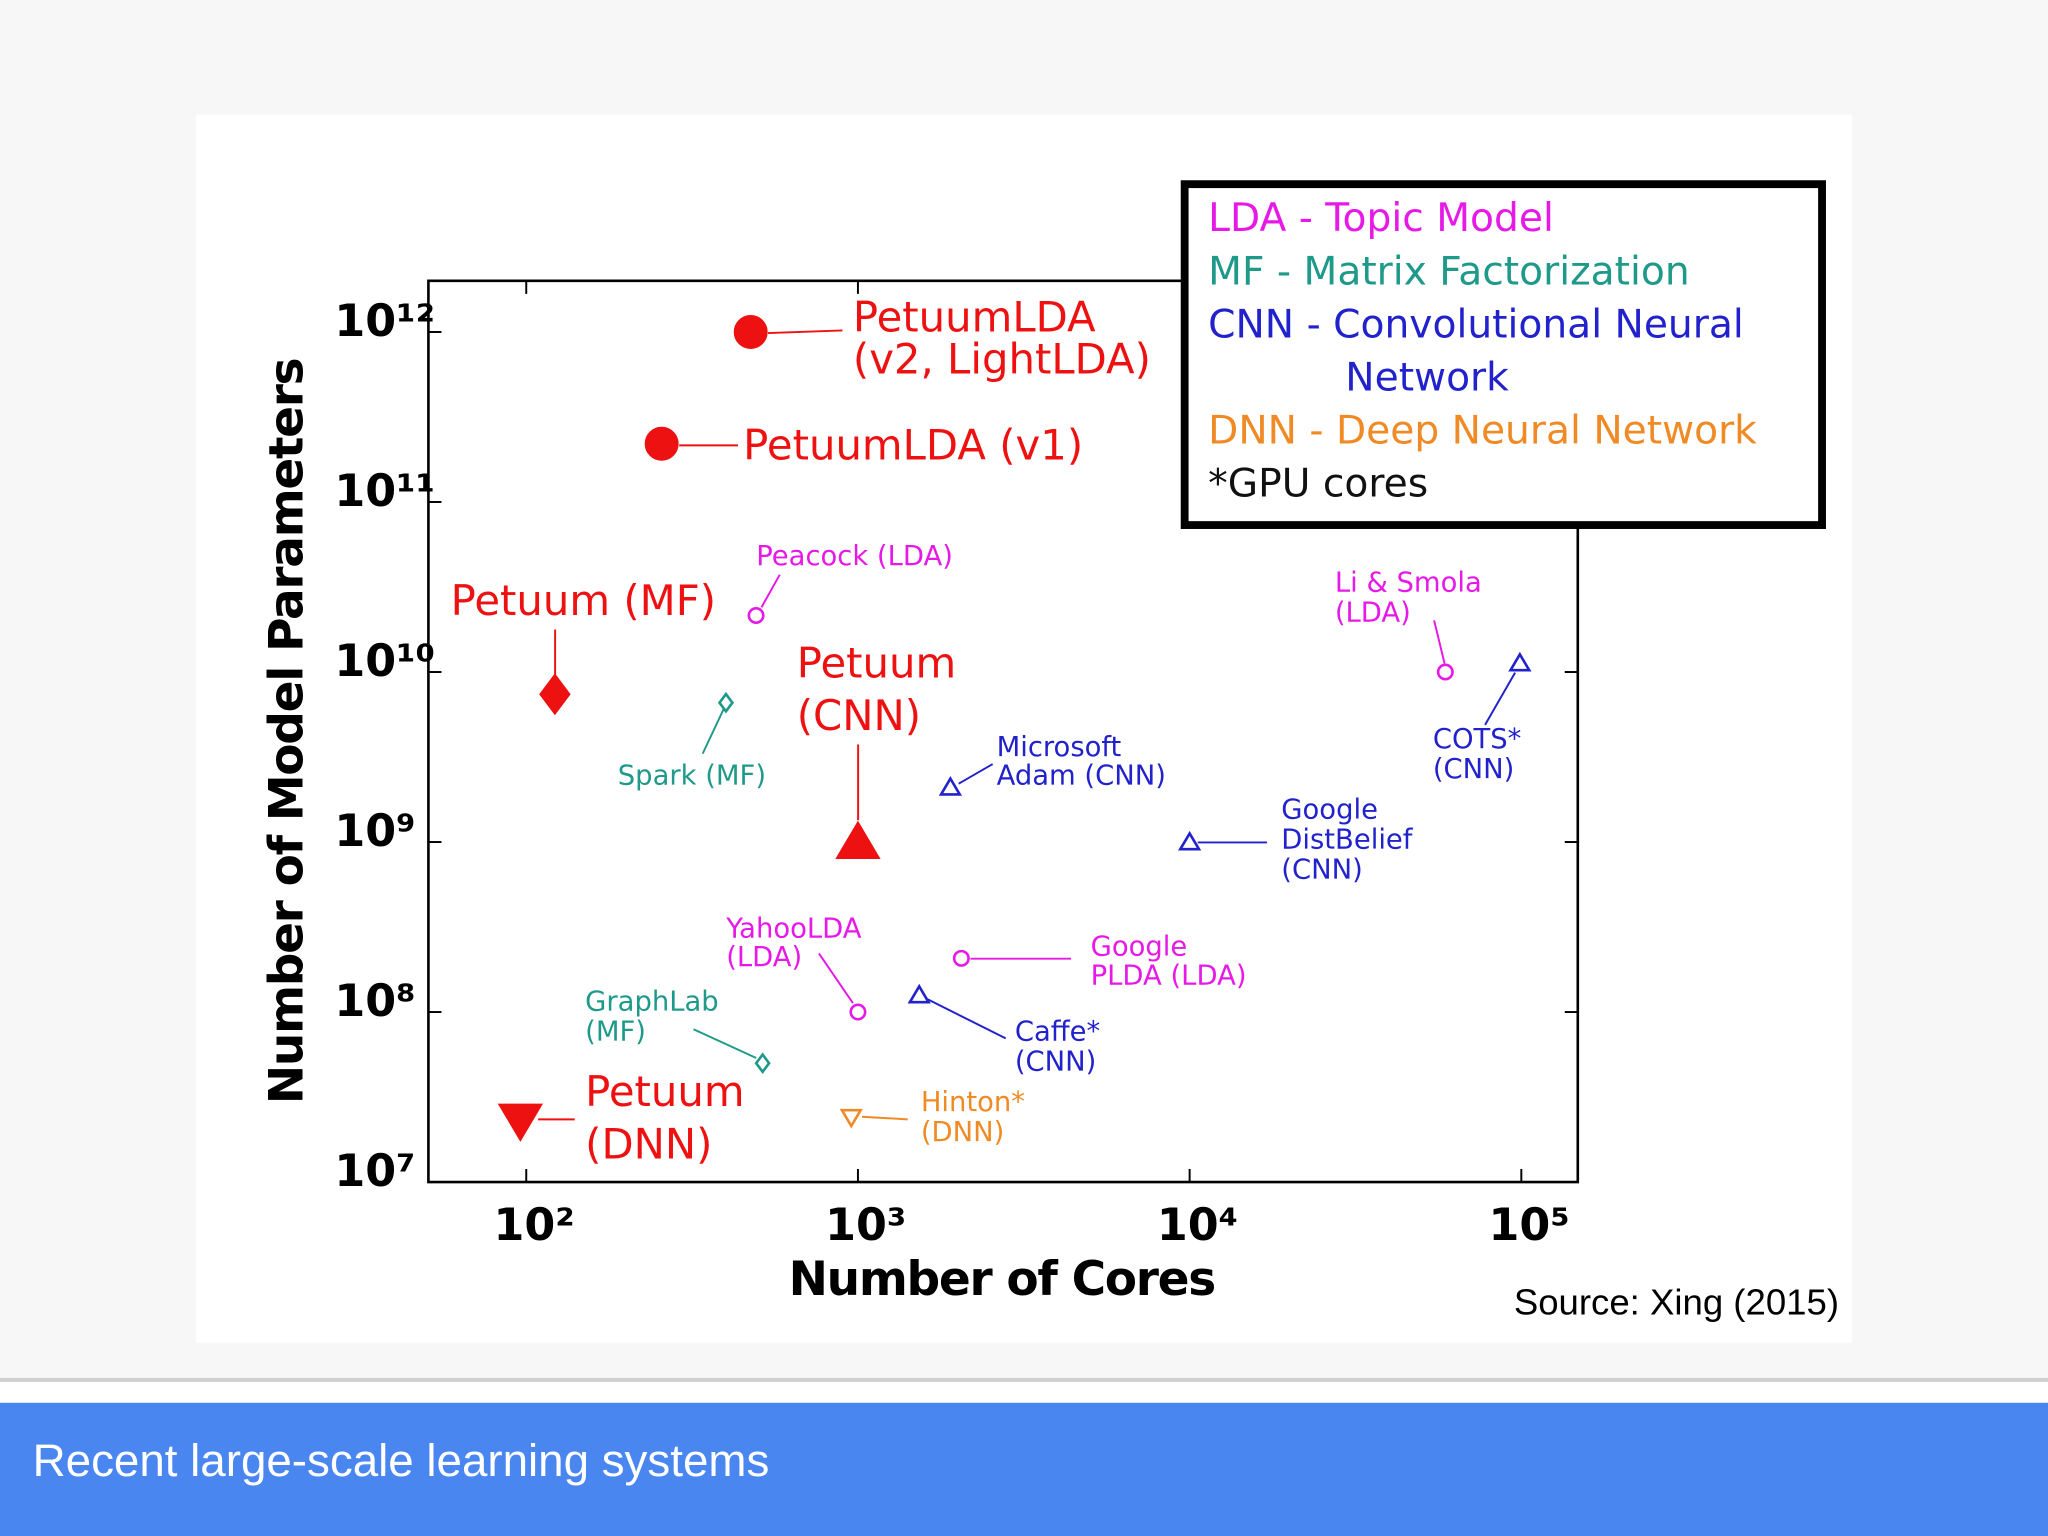  Describe the element at coordinates (1477, 739) in the screenshot. I see `point-label: COTS*` at that location.